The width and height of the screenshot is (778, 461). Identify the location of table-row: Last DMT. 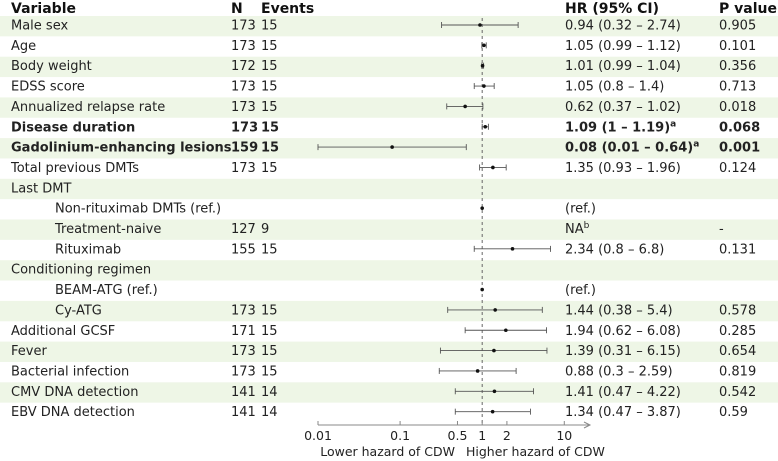
(41, 188).